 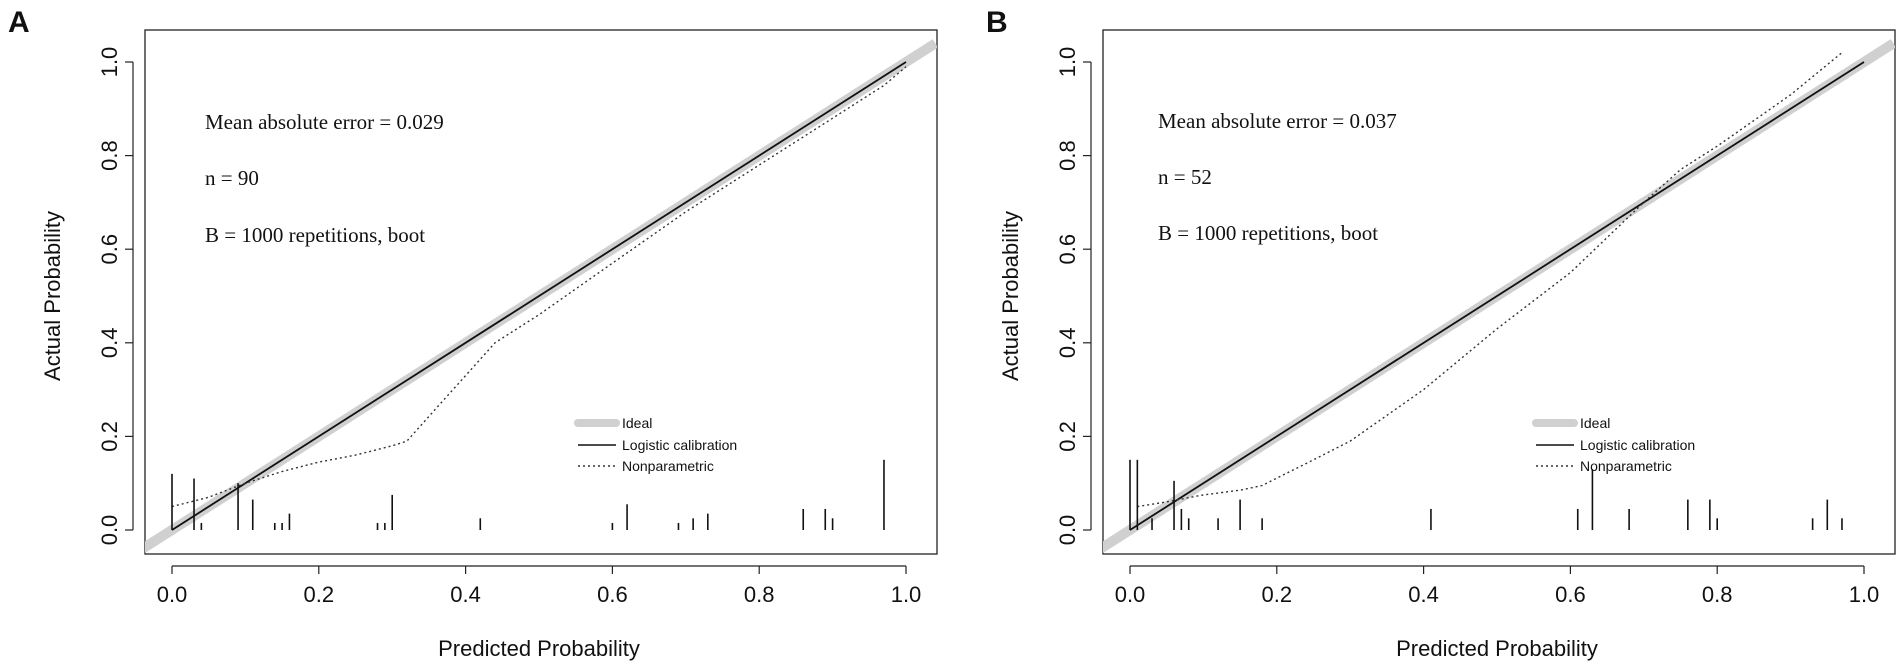 I want to click on annotation-text: Mean absolute error = 0.037, so click(x=1277, y=121).